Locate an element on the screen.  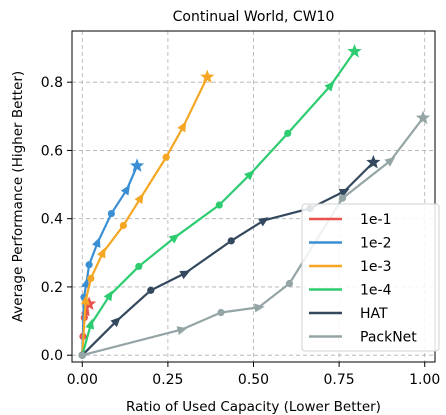
legend-label: 1e-2 is located at coordinates (375, 244).